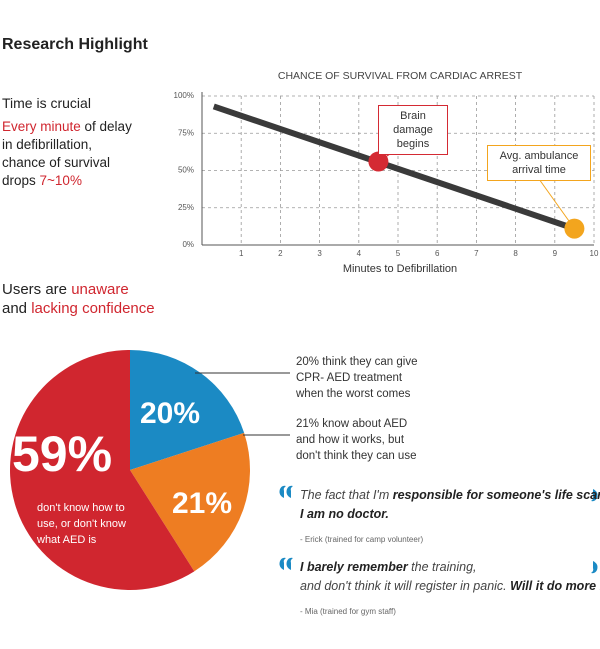  I want to click on text-segment: unaware, so click(100, 289).